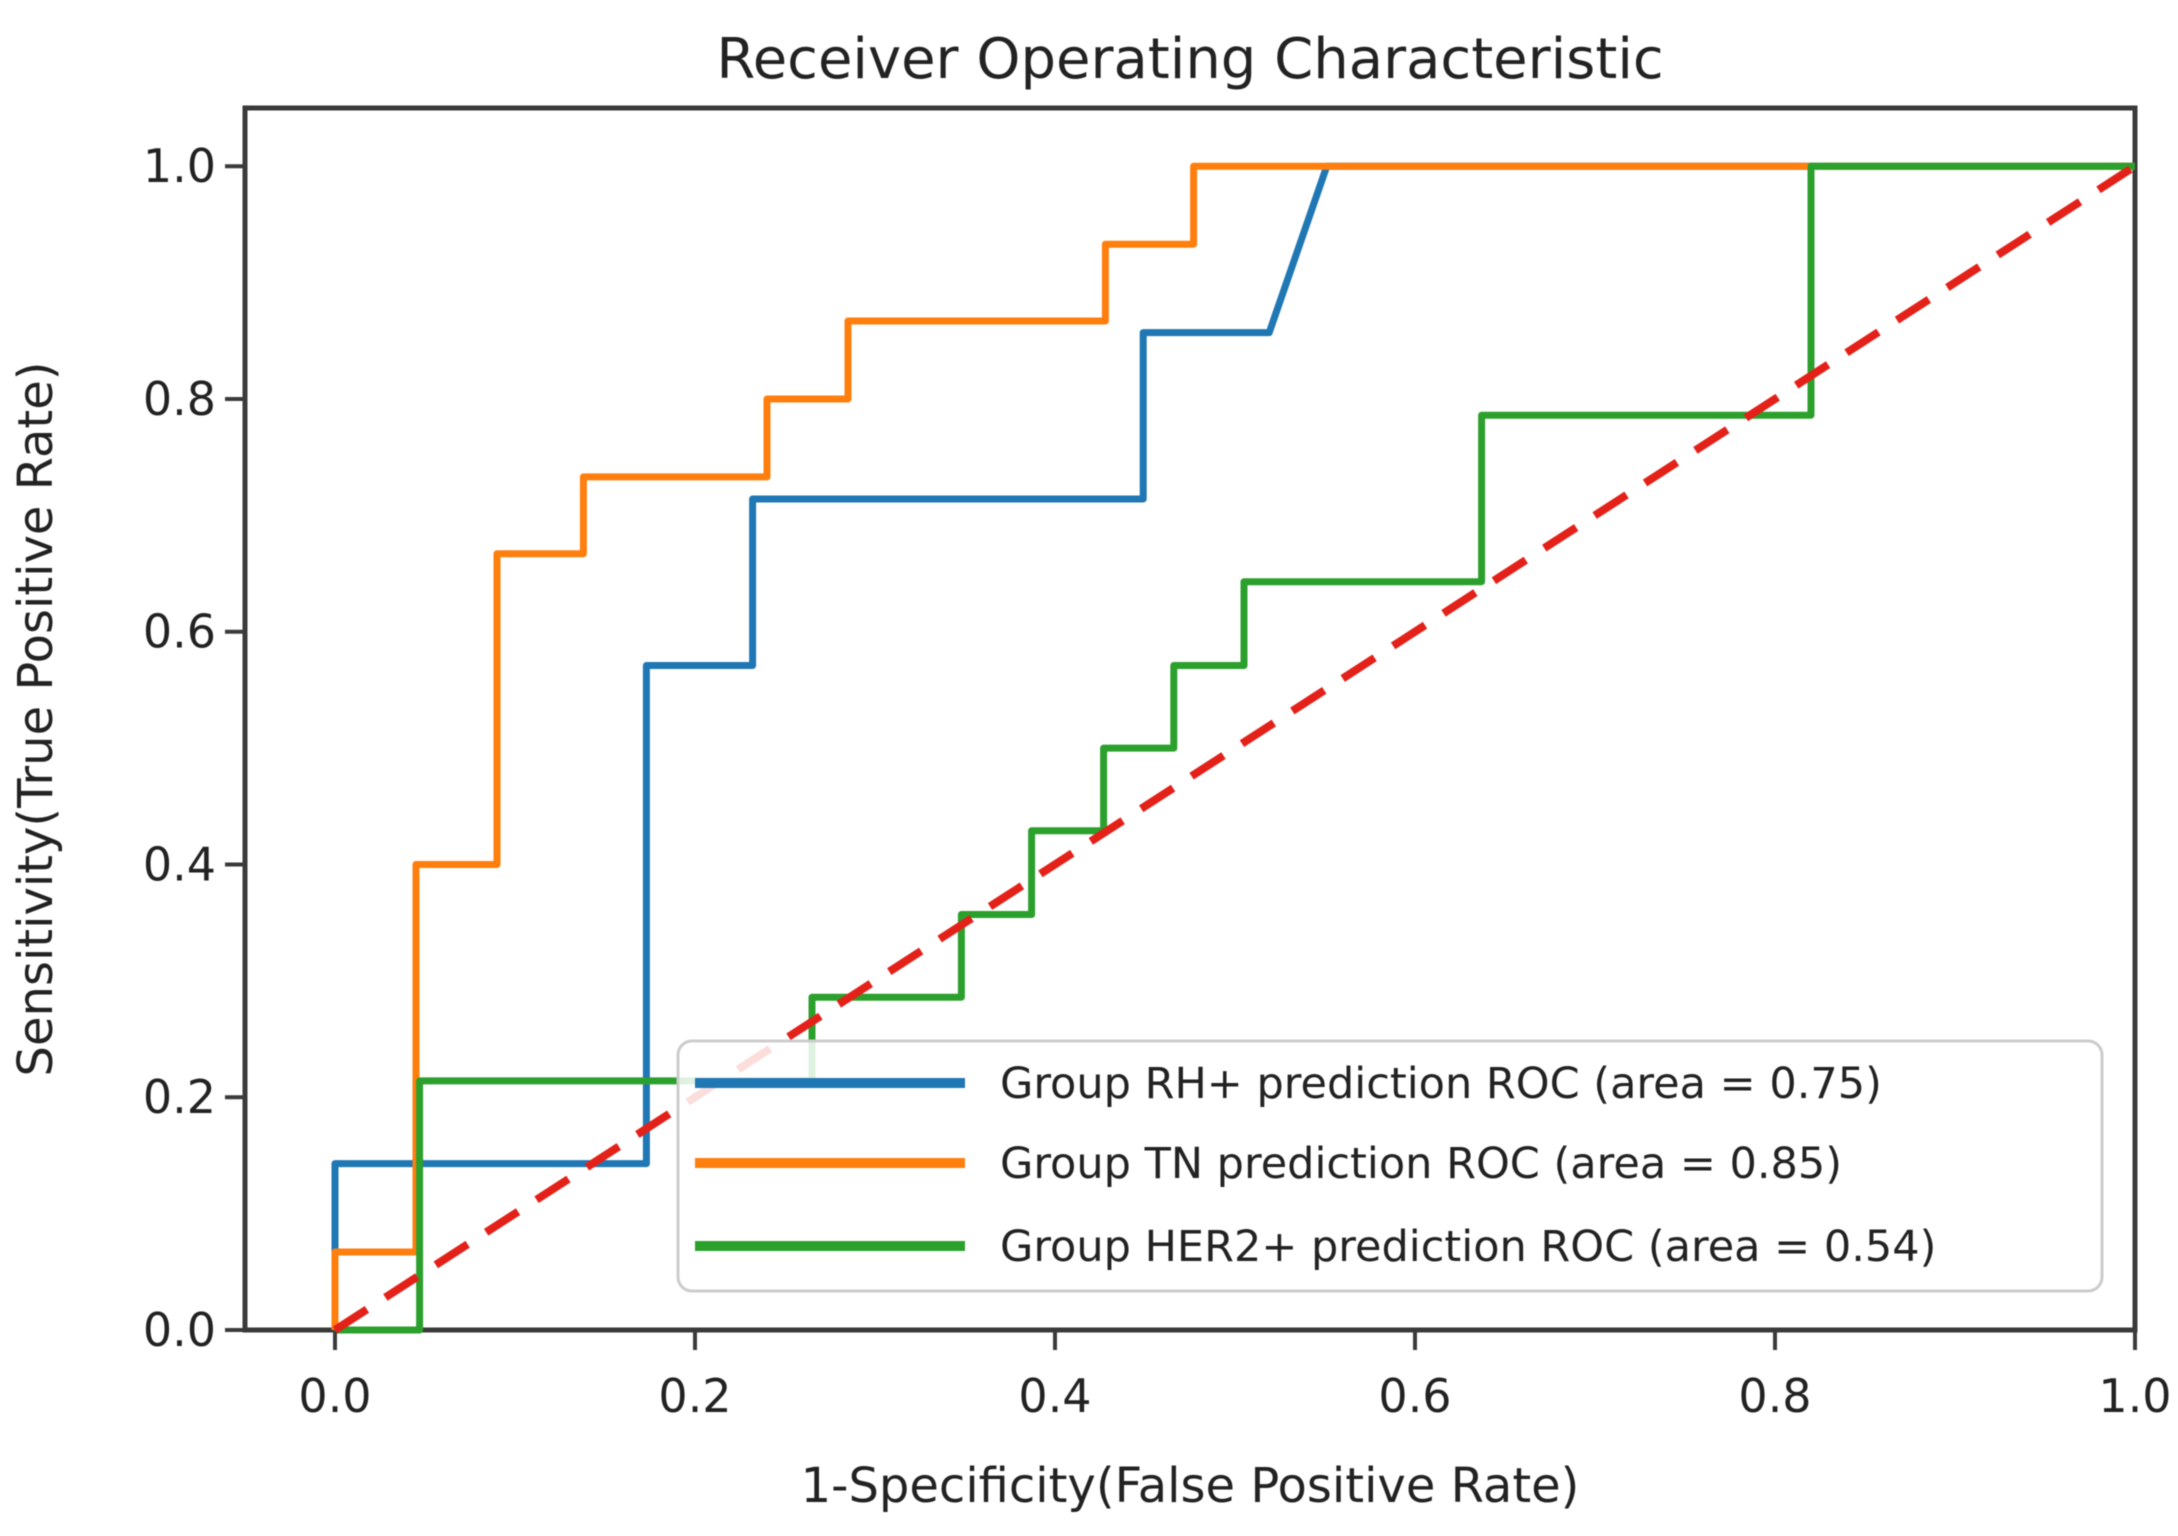 The height and width of the screenshot is (1536, 2178). What do you see at coordinates (36, 719) in the screenshot?
I see `y-axis-label: Sensitivity(True Positive Rate)` at bounding box center [36, 719].